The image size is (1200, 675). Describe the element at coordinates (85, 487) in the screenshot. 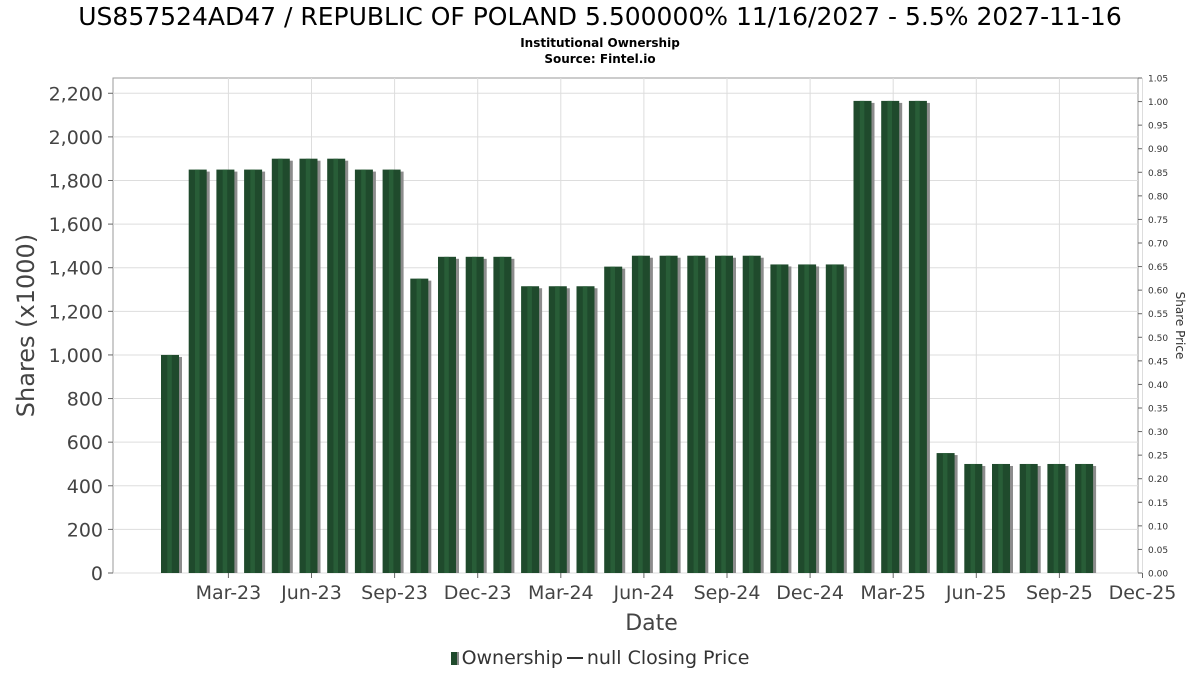

I see `y-tick-label: 400` at that location.